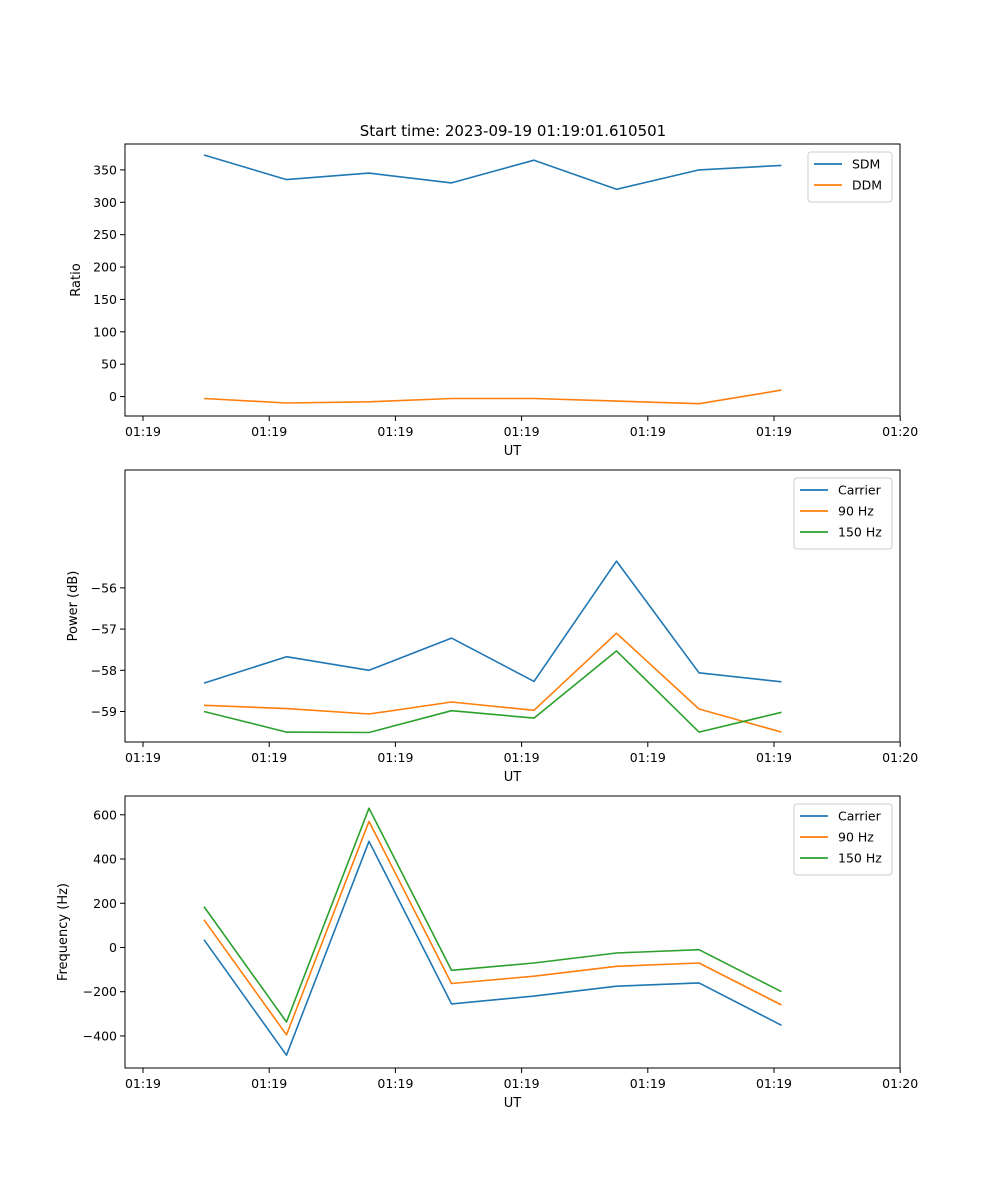 This screenshot has height=1200, width=1000. Describe the element at coordinates (105, 202) in the screenshot. I see `y-tick-label: 300` at that location.